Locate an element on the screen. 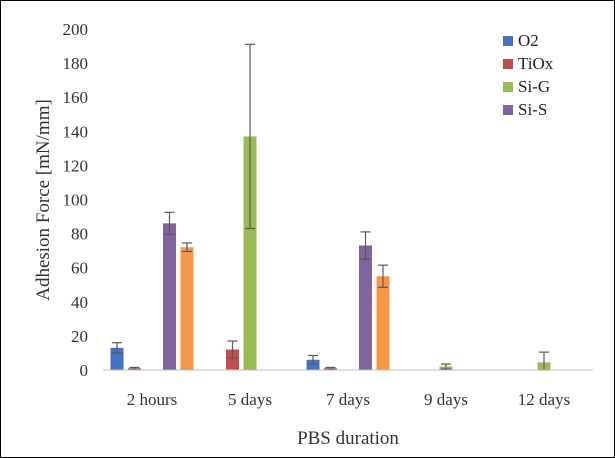 Image resolution: width=615 pixels, height=458 pixels. category-label-4: 12 days is located at coordinates (544, 399).